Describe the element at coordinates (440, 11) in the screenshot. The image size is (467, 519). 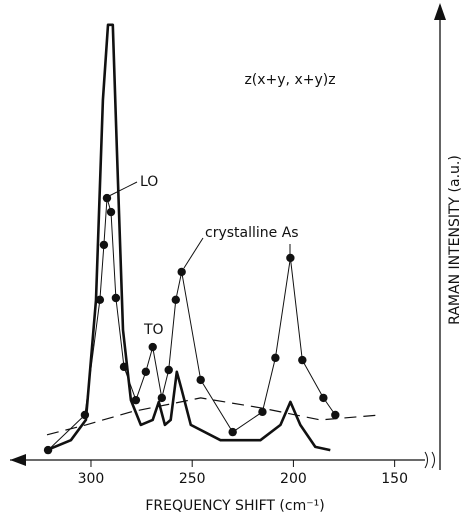
I see `y-arrow` at that location.